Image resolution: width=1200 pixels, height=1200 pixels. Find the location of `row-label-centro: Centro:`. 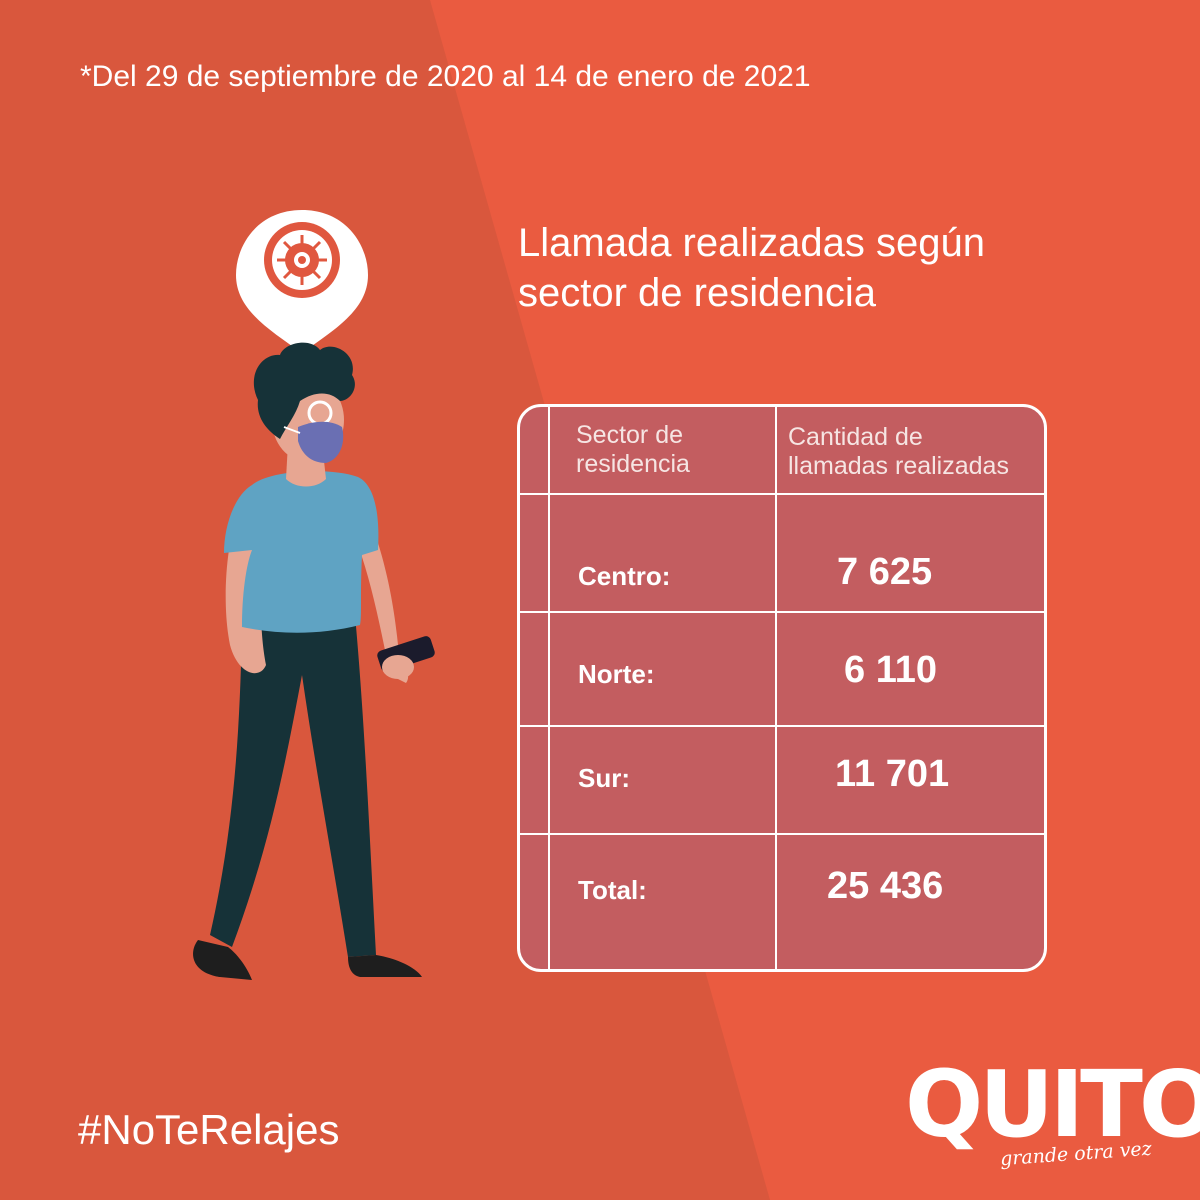

row-label-centro: Centro: is located at coordinates (624, 576).